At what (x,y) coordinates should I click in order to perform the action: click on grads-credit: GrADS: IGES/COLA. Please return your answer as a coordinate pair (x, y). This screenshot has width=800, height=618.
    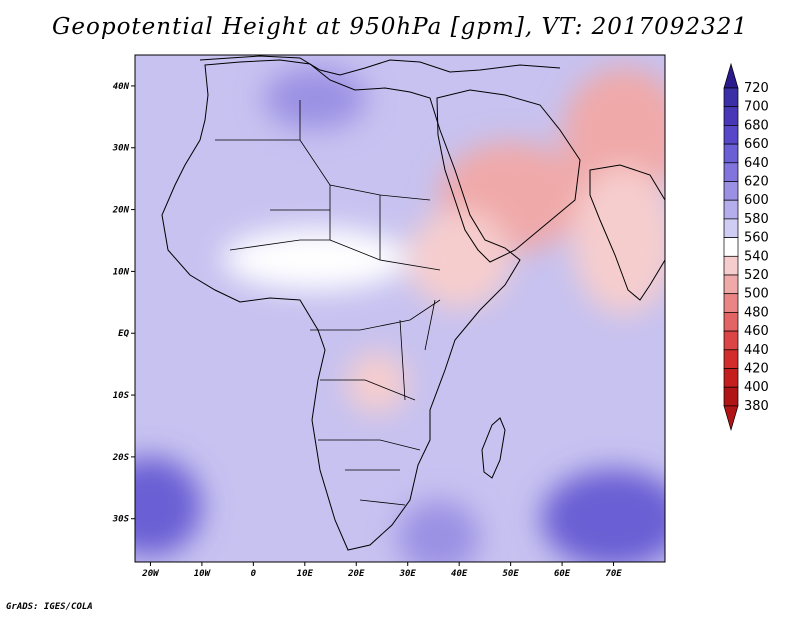
    Looking at the image, I should click on (49, 607).